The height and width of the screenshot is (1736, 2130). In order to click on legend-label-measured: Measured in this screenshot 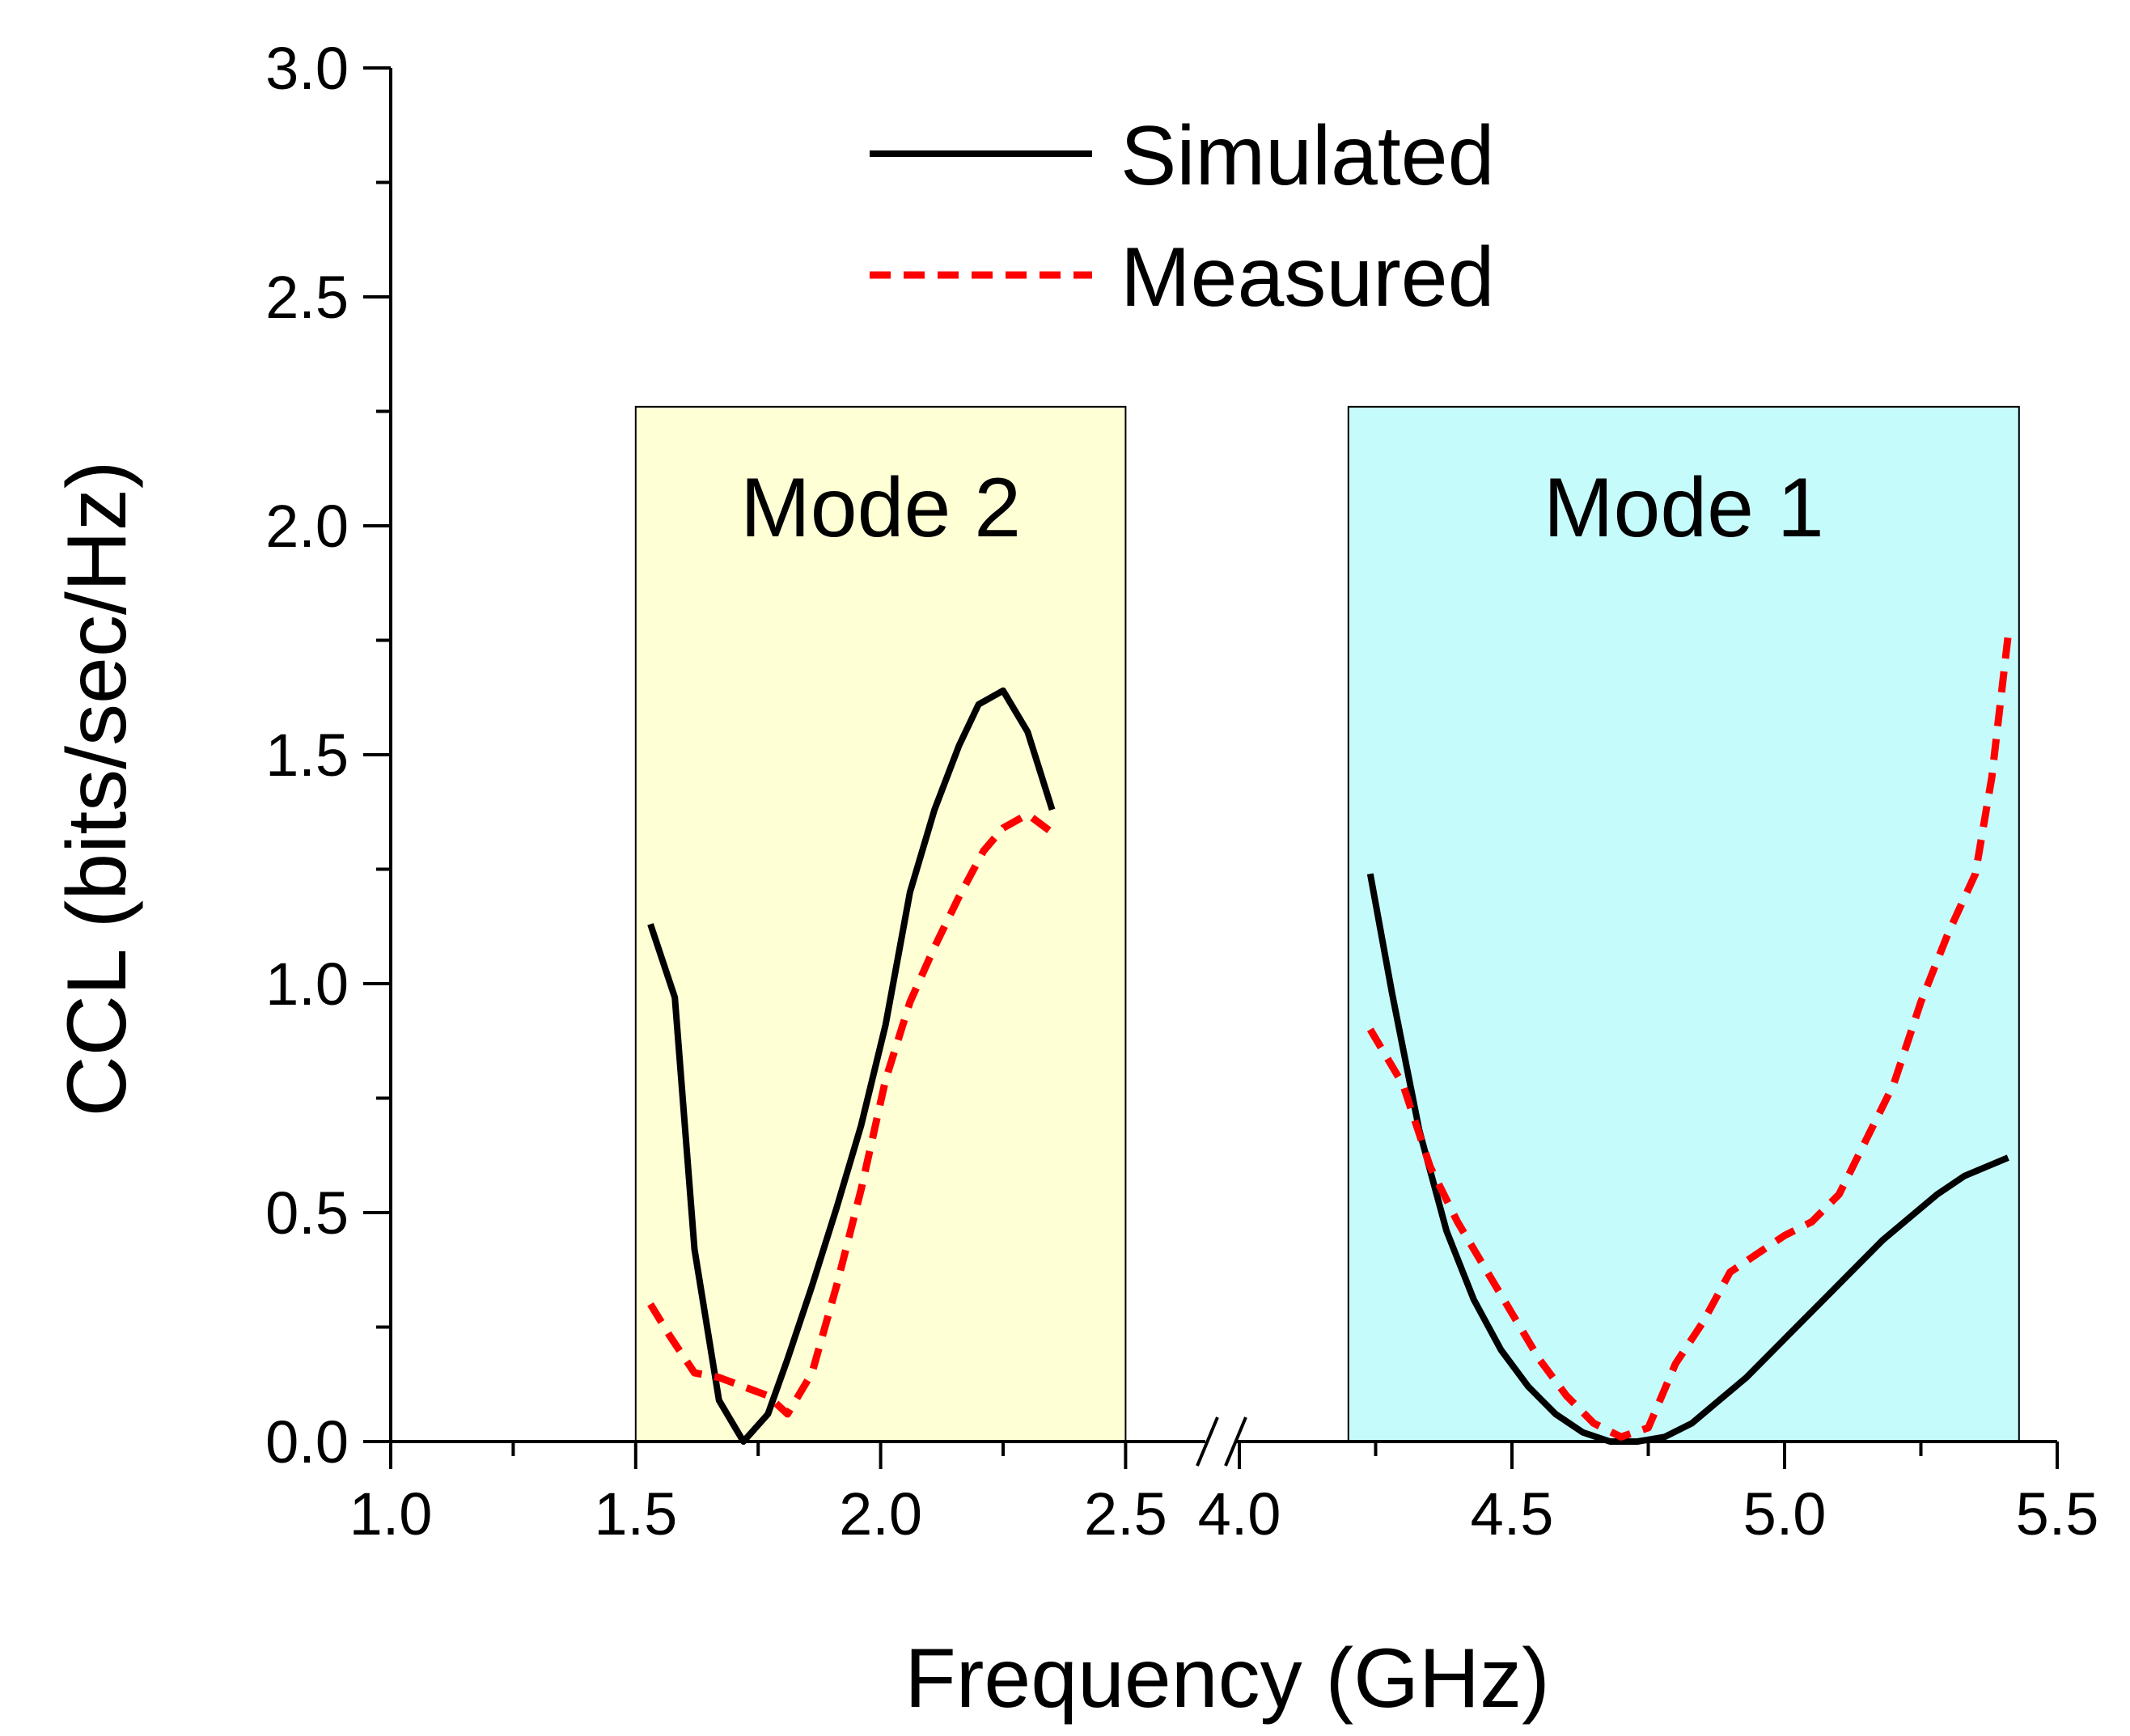, I will do `click(1307, 277)`.